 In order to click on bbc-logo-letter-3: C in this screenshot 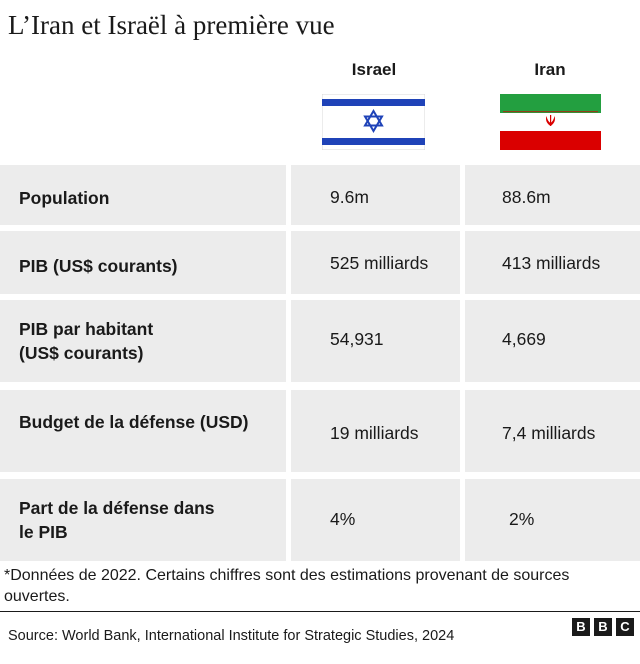, I will do `click(625, 627)`.